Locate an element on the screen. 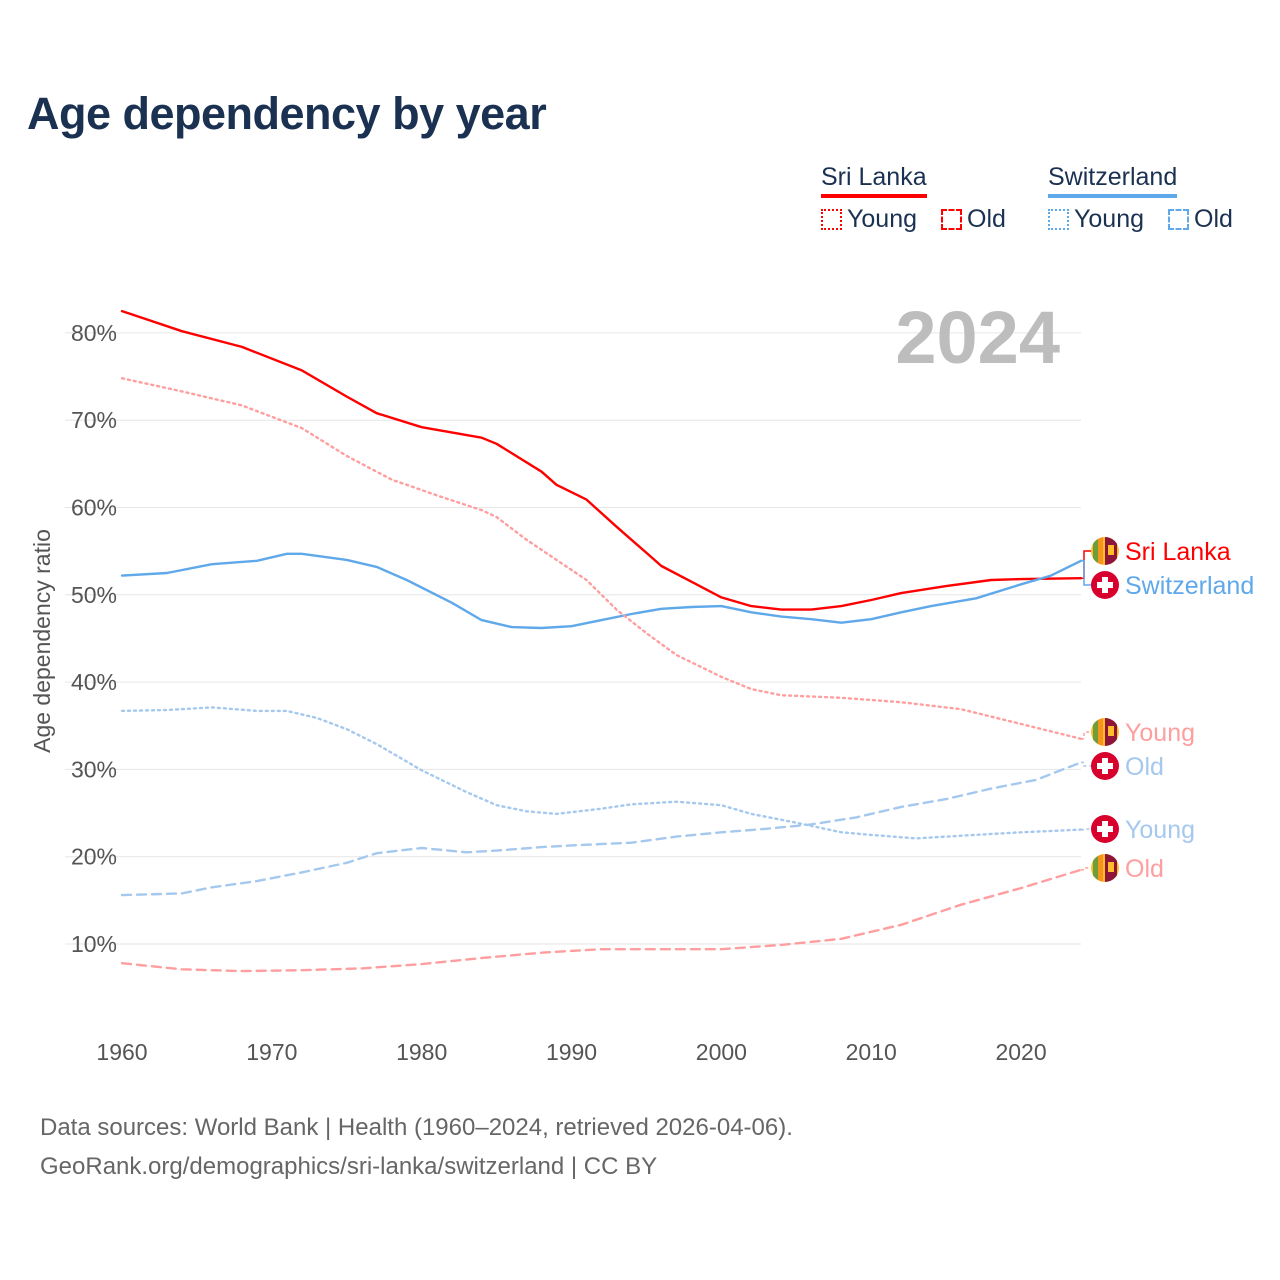 The height and width of the screenshot is (1280, 1280). series-line-sri-lanka-old is located at coordinates (601, 920).